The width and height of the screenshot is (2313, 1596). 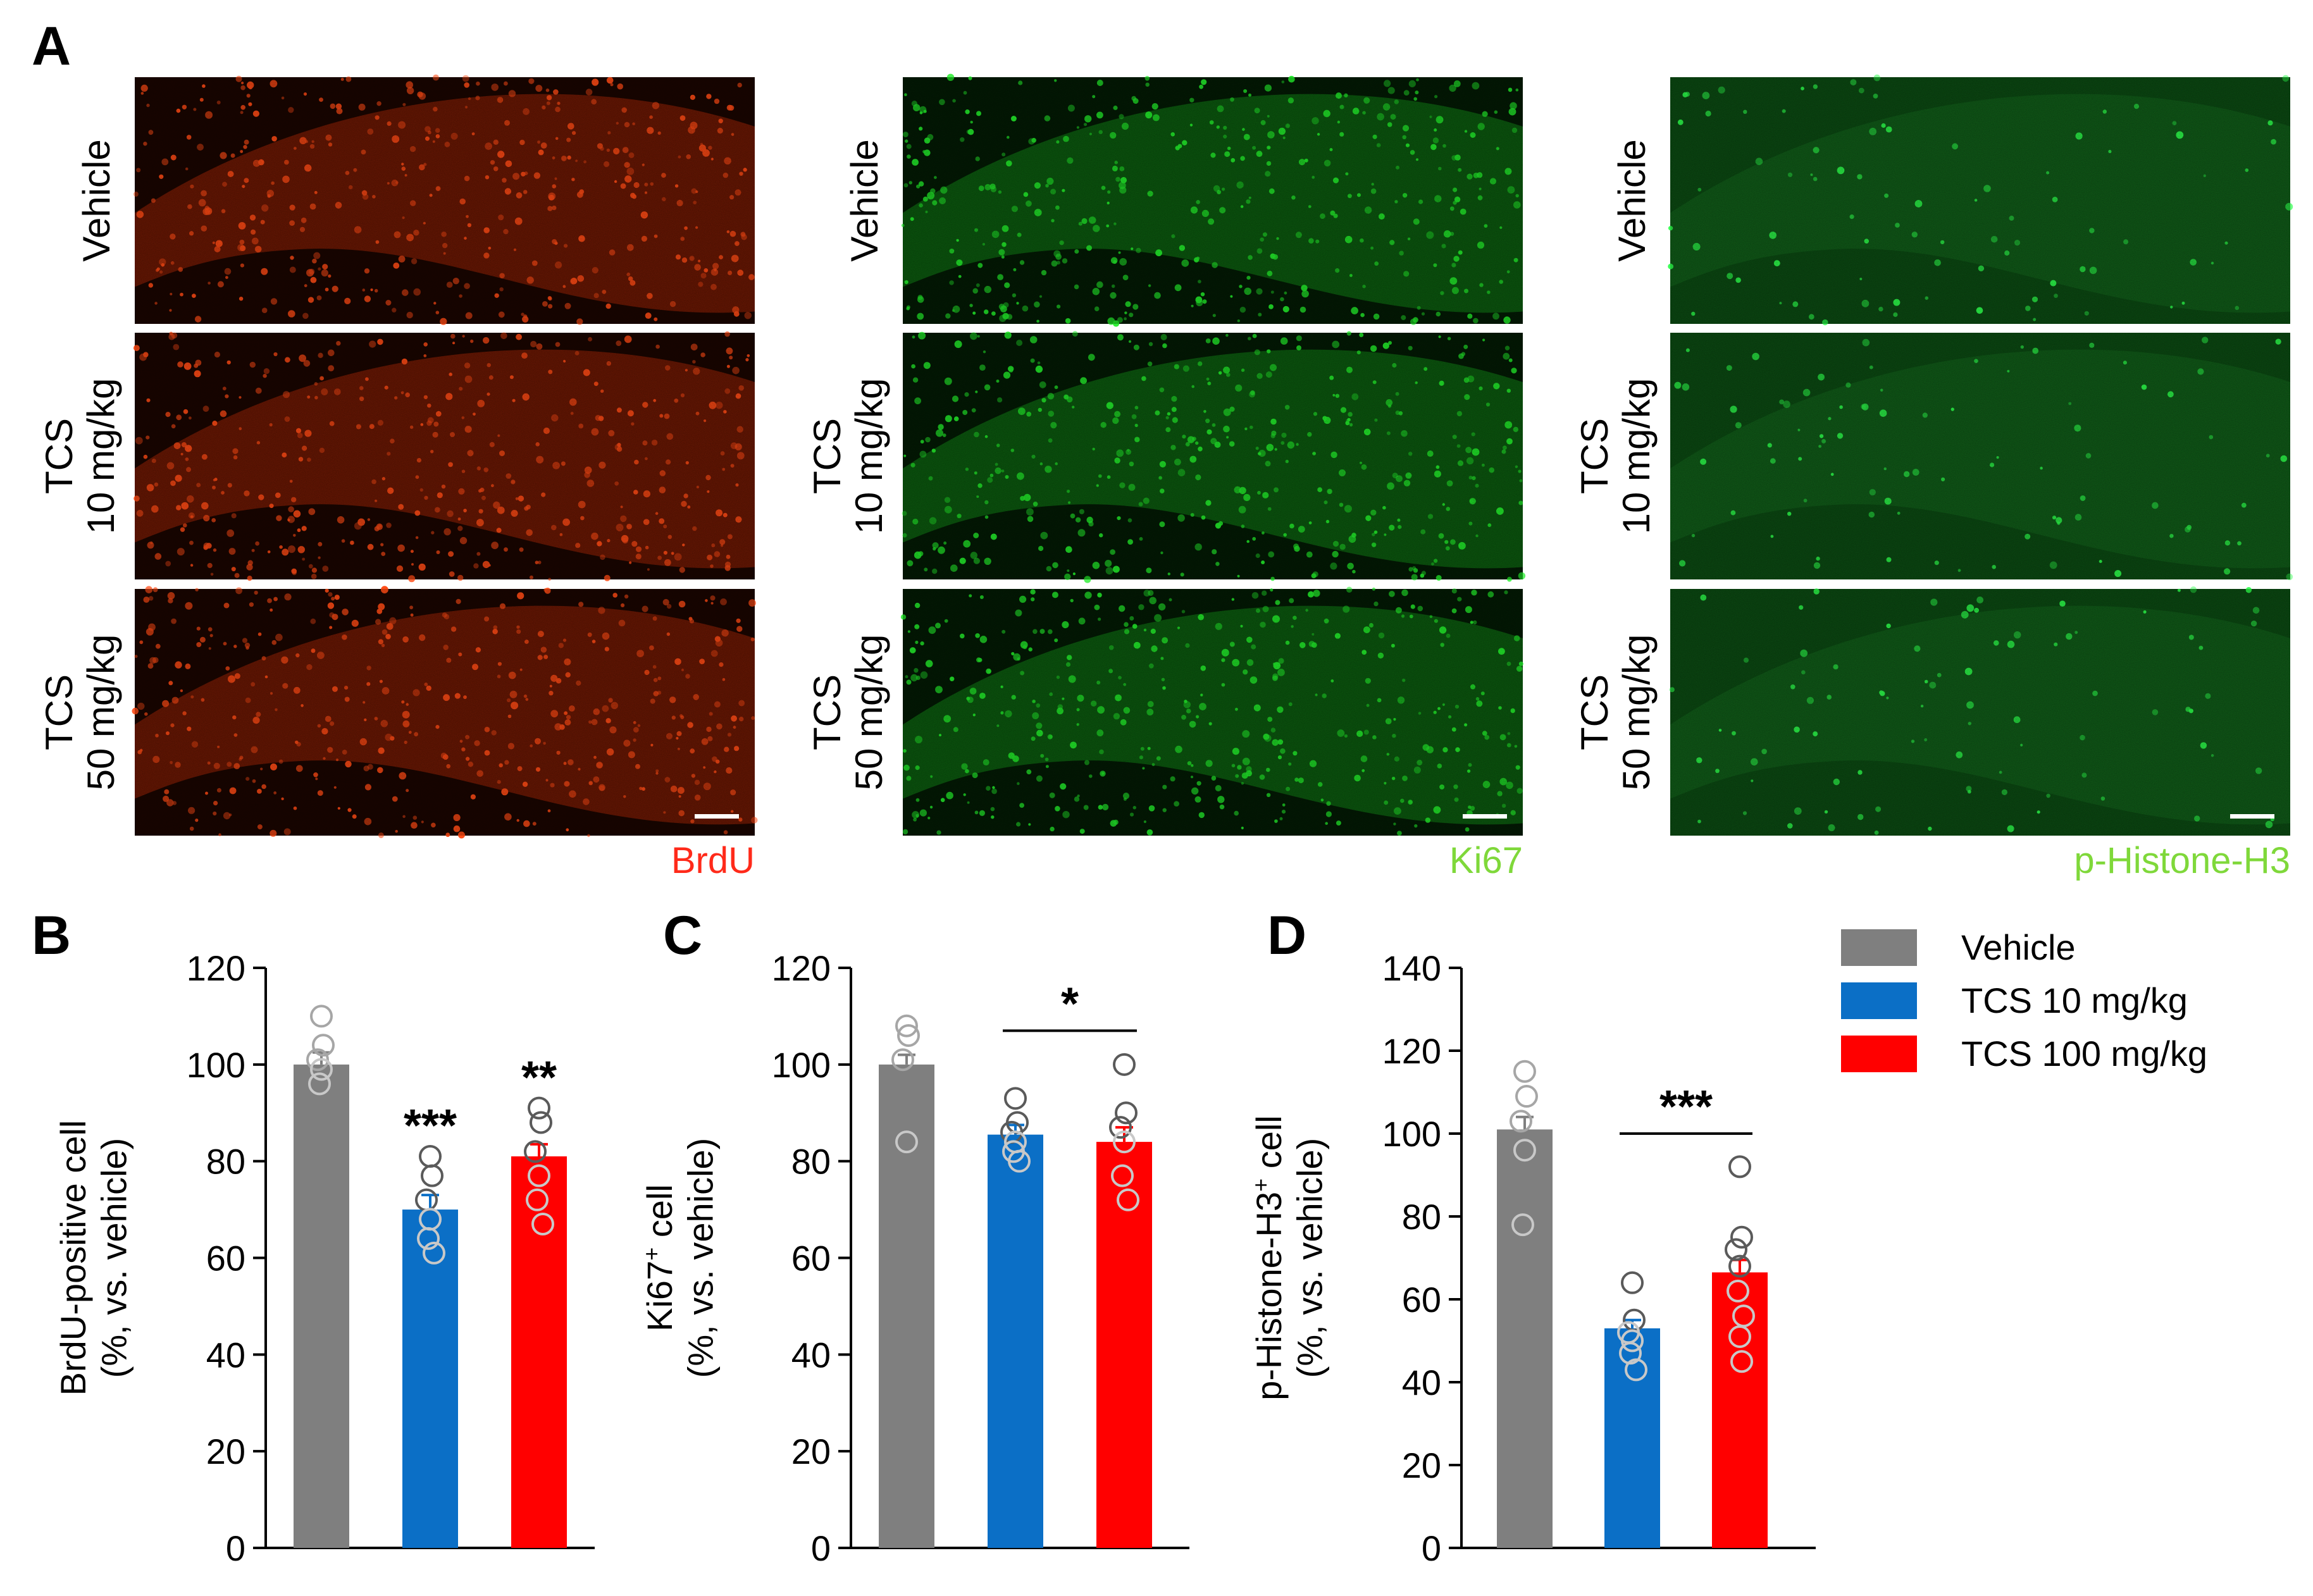 What do you see at coordinates (1879, 947) in the screenshot?
I see `legend-swatch-vehicle` at bounding box center [1879, 947].